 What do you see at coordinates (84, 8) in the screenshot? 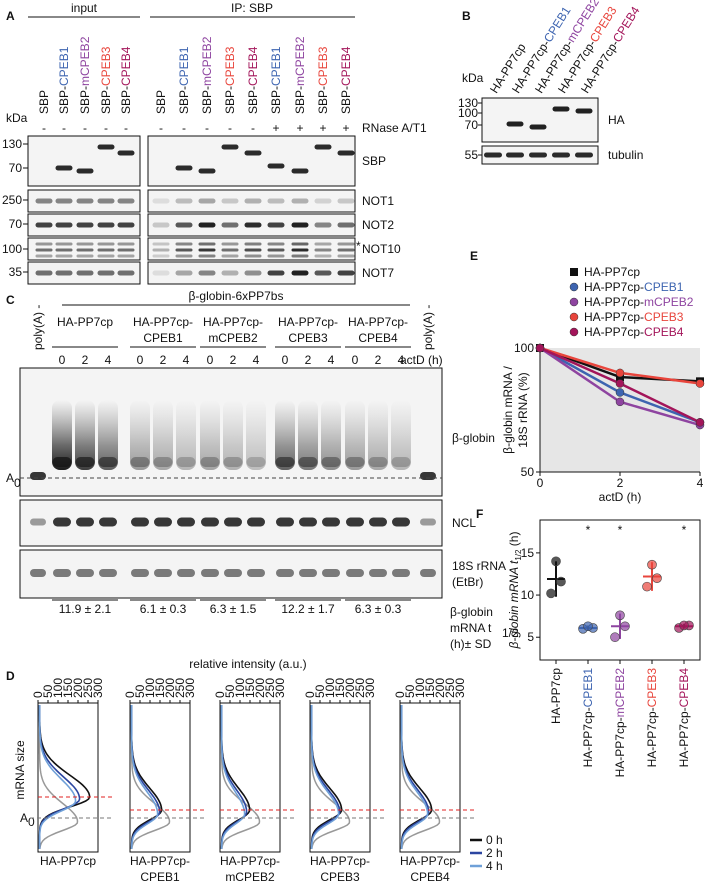
I see `label: input` at bounding box center [84, 8].